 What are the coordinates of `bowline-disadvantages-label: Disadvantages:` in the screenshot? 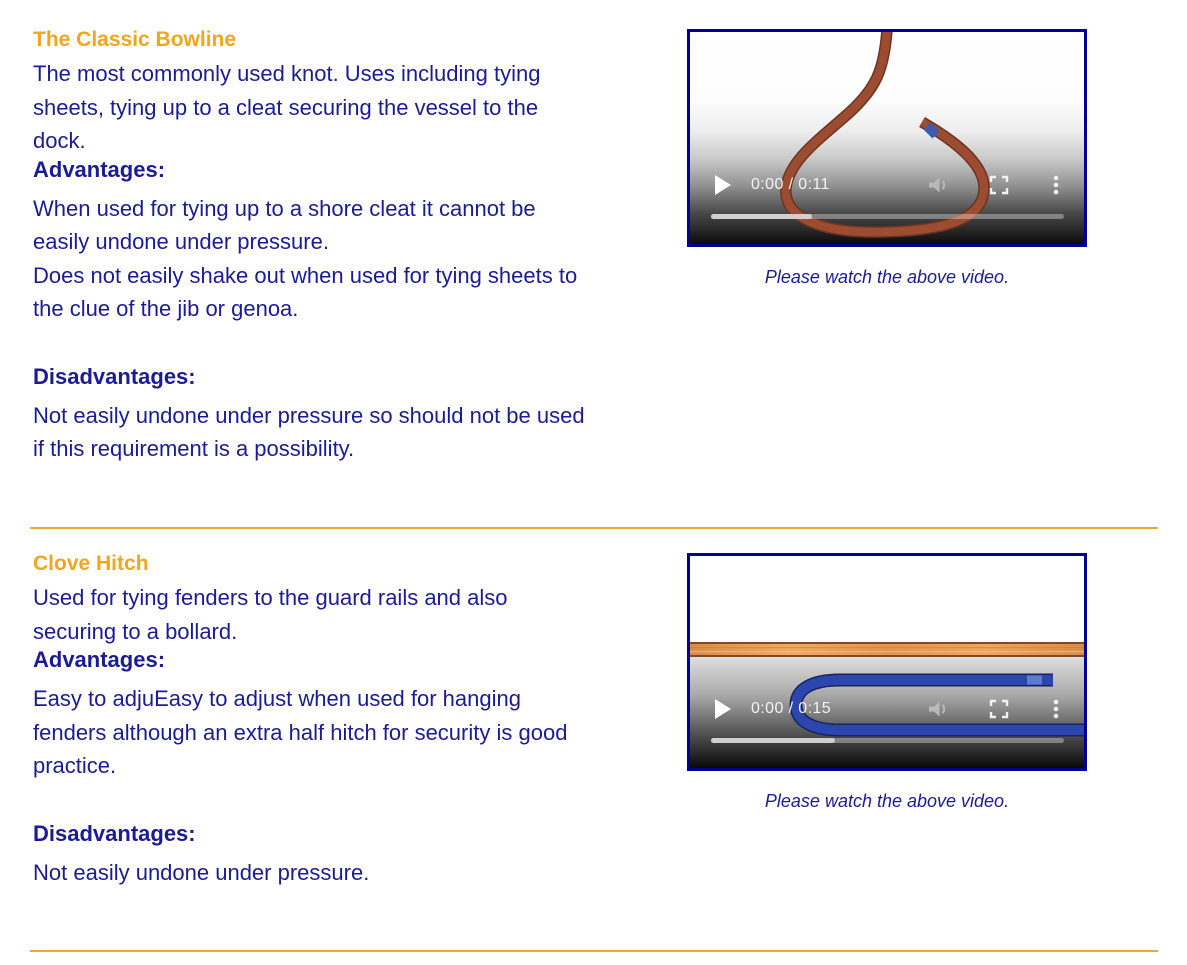 It's located at (114, 376).